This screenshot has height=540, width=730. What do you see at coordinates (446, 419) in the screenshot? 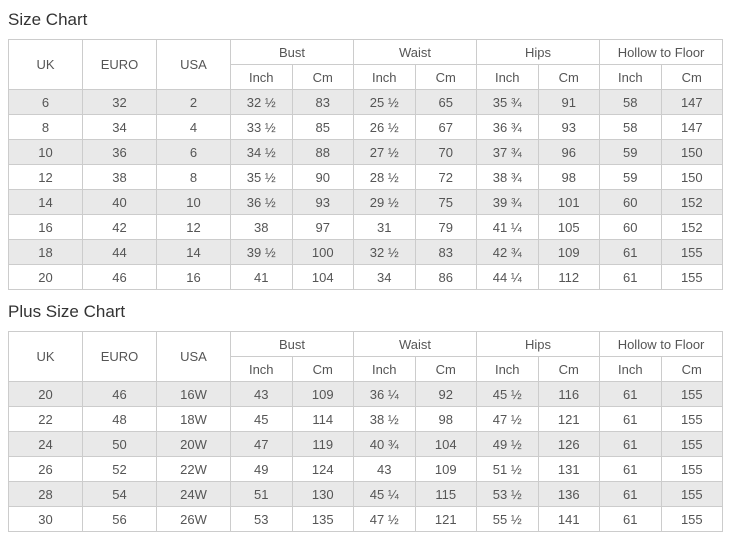
I see `table-cell: 98` at bounding box center [446, 419].